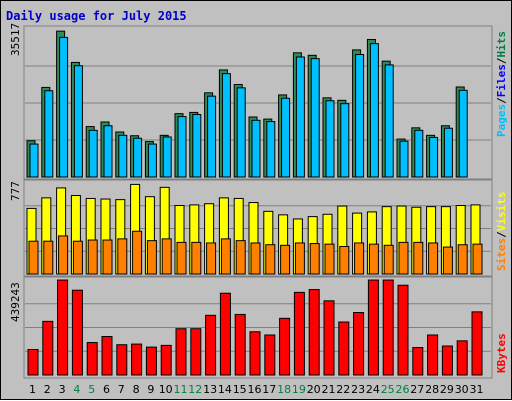 The image size is (512, 401). What do you see at coordinates (432, 389) in the screenshot?
I see `x-tick-28: 28` at bounding box center [432, 389].